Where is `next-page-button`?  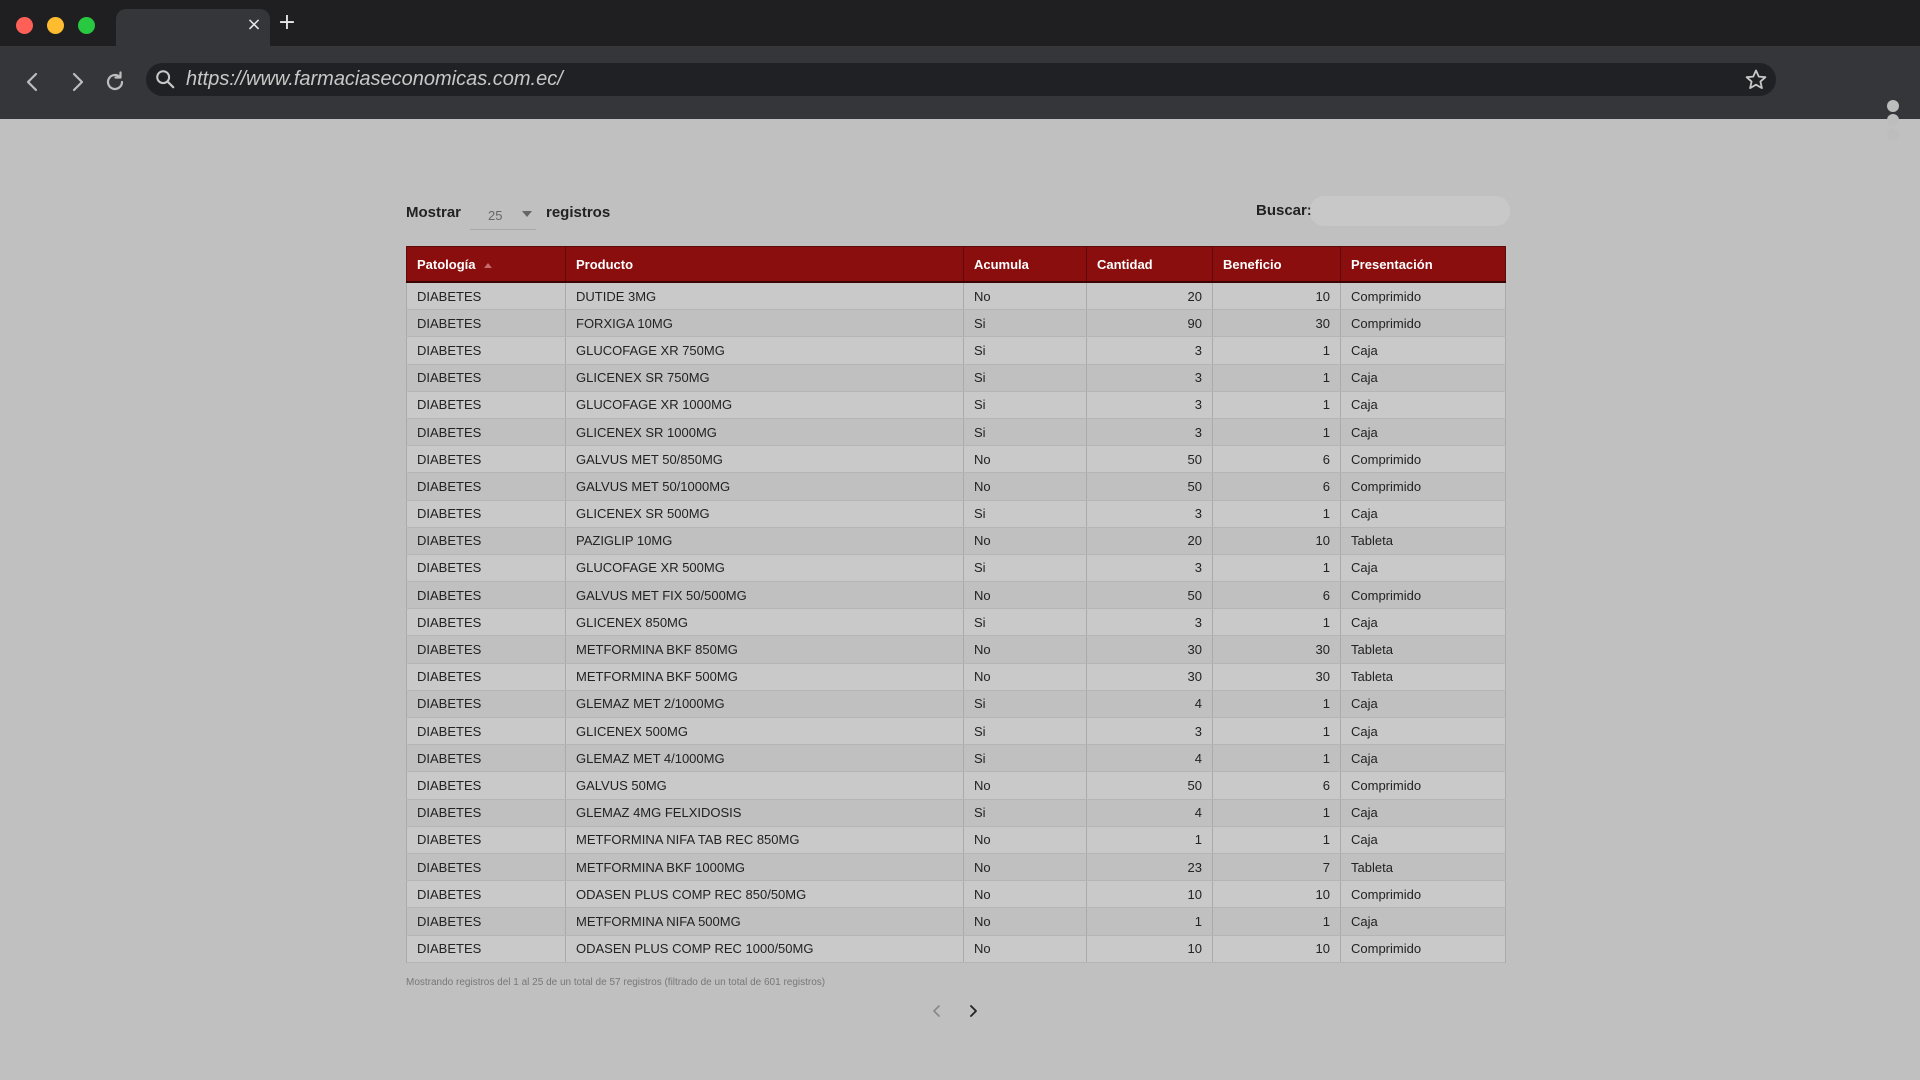
next-page-button is located at coordinates (973, 1011).